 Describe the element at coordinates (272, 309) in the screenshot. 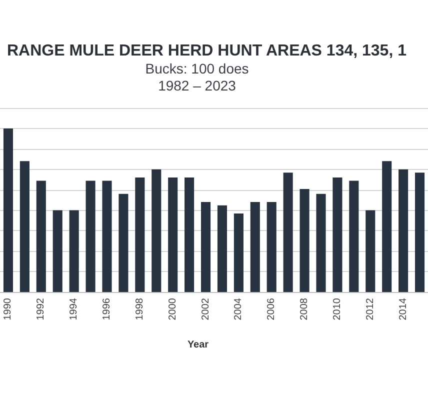

I see `x-tick-label: 2006` at that location.